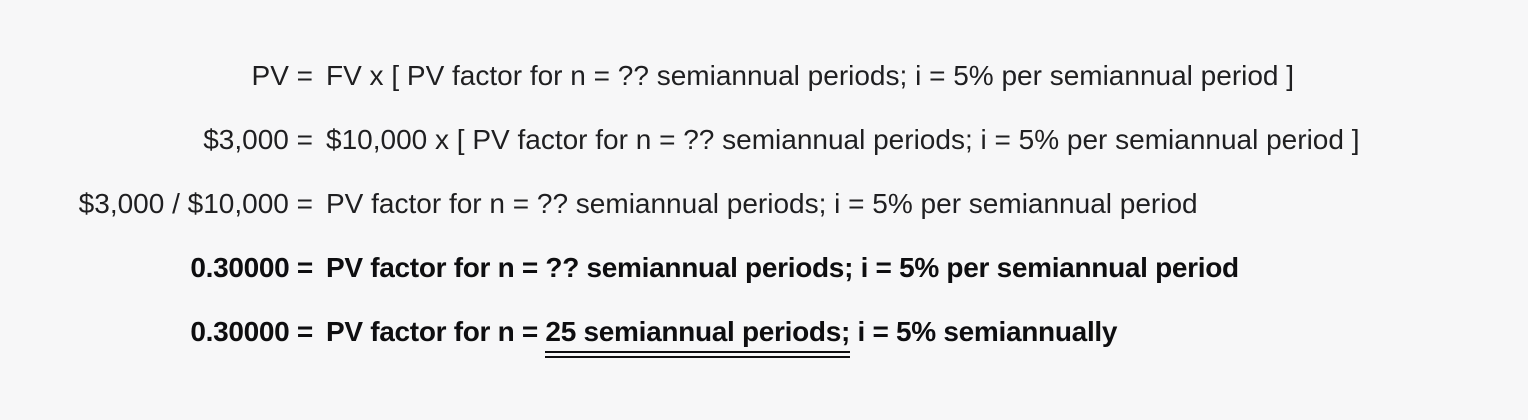 This screenshot has height=420, width=1528. Describe the element at coordinates (195, 204) in the screenshot. I see `equation-lhs: $3,000 / $10,000 =` at that location.